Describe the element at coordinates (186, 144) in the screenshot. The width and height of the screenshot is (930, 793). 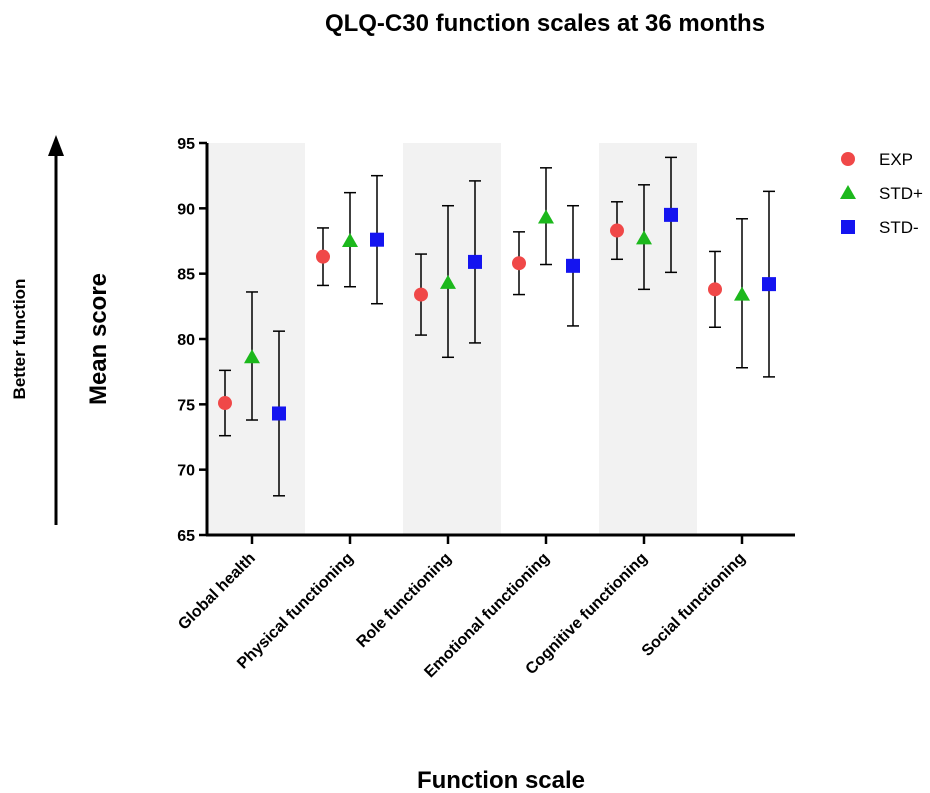
I see `y-tick-label: 95` at that location.